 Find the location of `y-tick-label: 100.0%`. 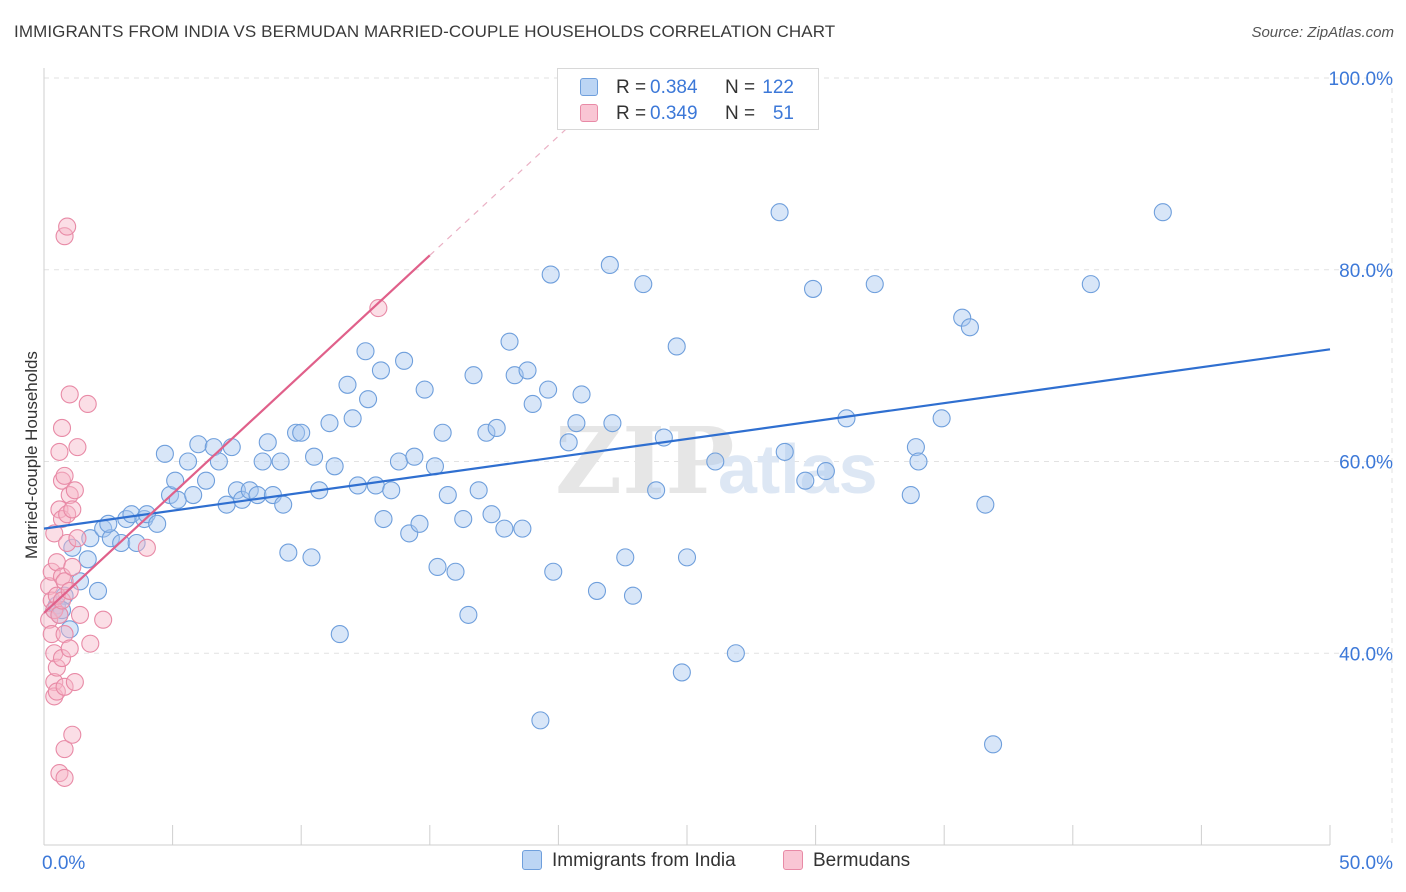

y-tick-label: 100.0% is located at coordinates (1361, 79).